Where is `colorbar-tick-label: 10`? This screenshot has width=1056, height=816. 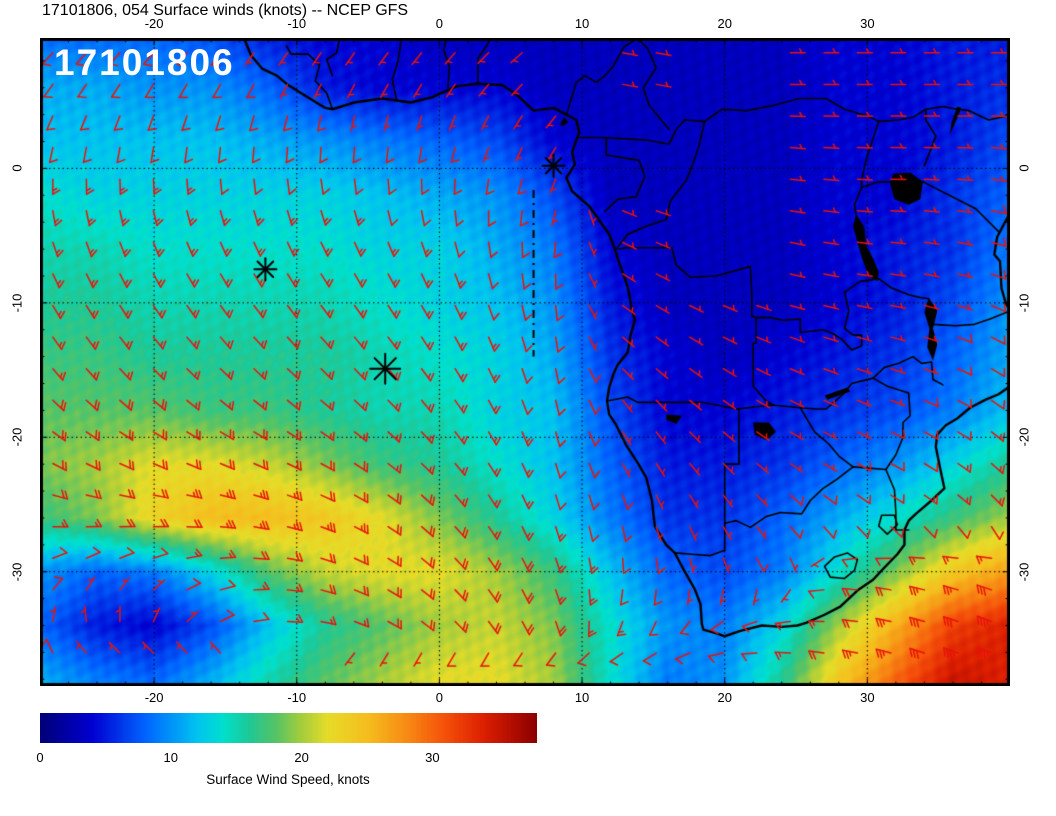 colorbar-tick-label: 10 is located at coordinates (171, 757).